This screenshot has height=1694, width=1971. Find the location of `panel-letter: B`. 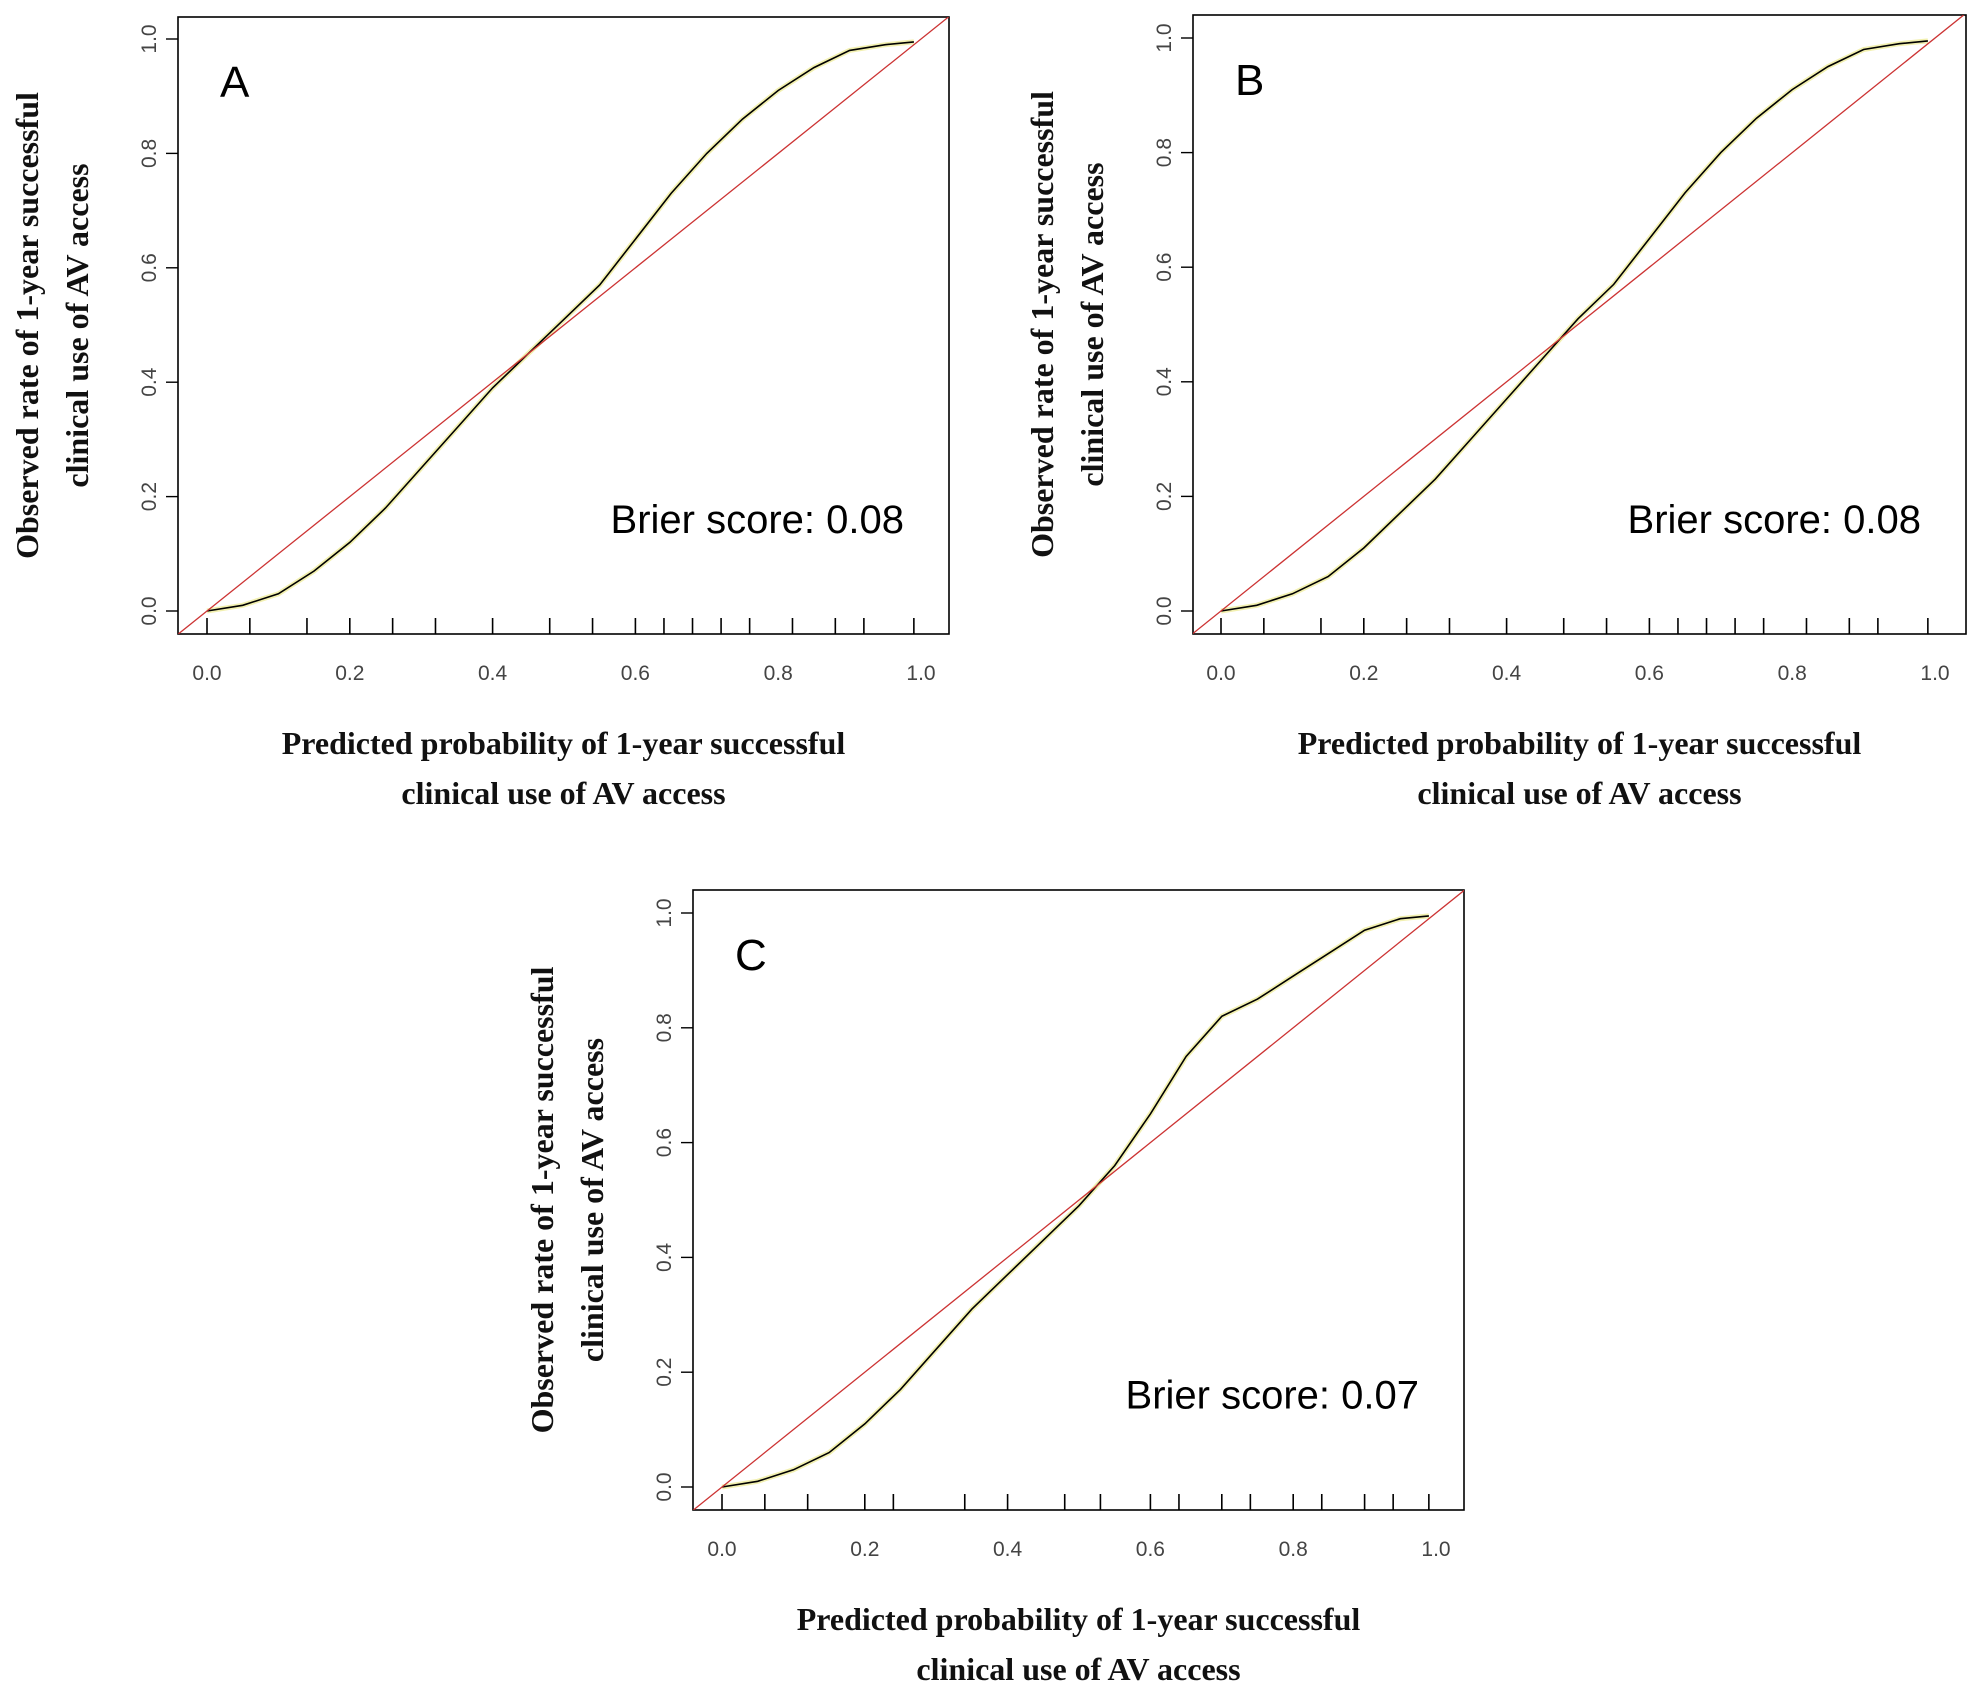

panel-letter: B is located at coordinates (1249, 80).